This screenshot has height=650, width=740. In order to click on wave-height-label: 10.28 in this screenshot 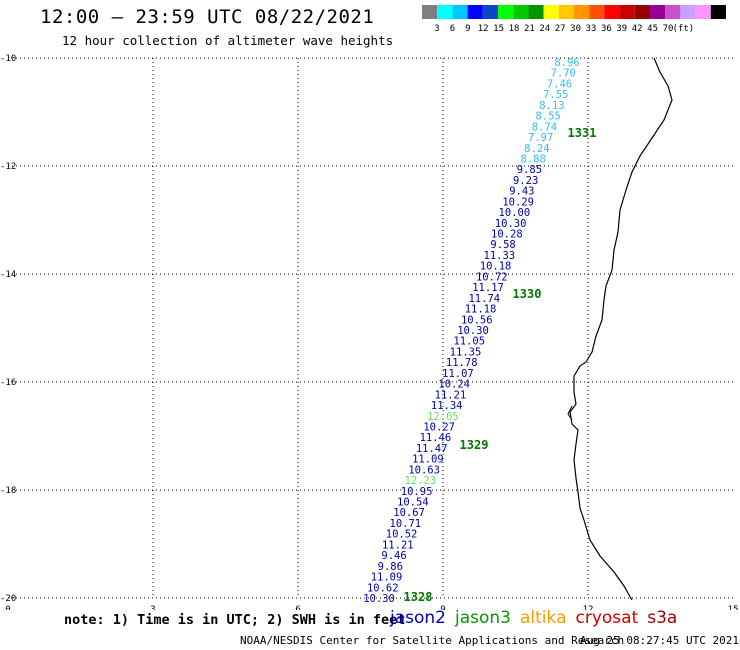, I will do `click(507, 235)`.